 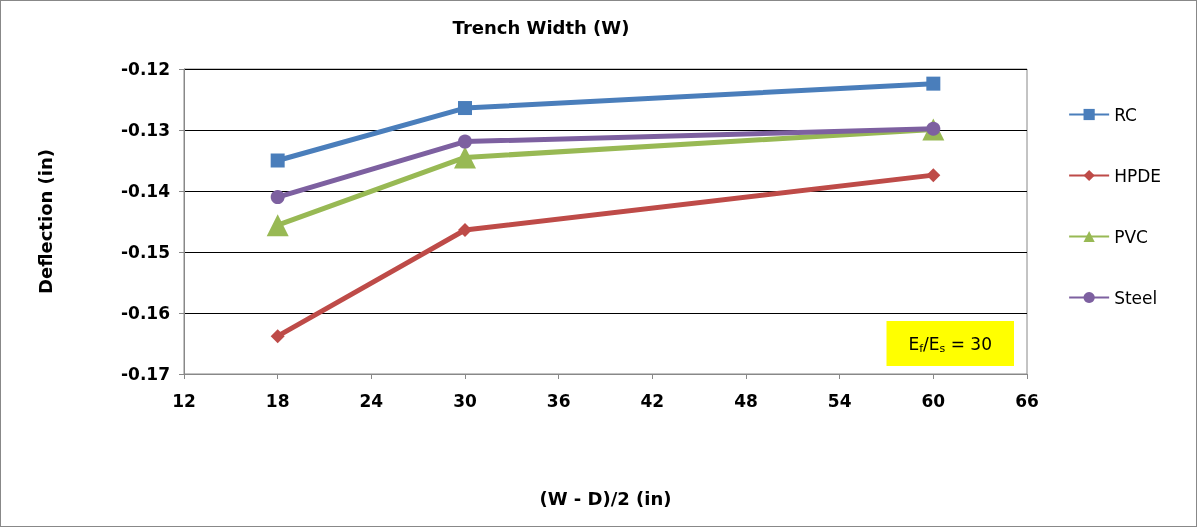 I want to click on y-tick-label: -0.14, so click(x=146, y=191).